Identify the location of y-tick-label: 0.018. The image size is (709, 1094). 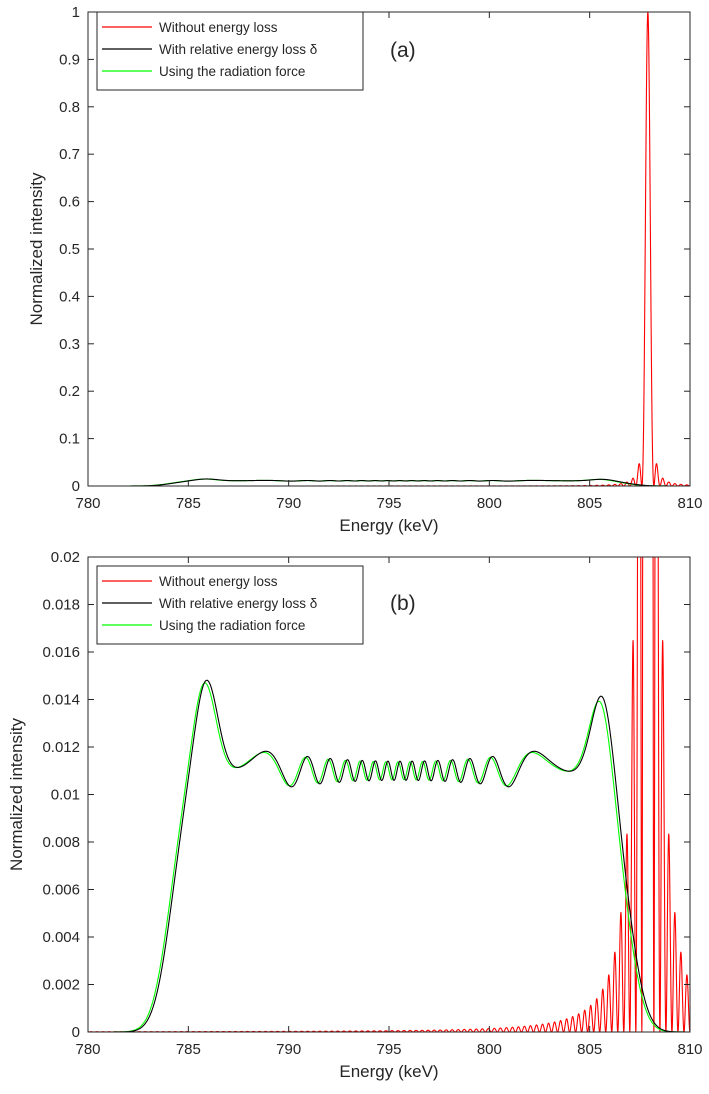
(61, 605).